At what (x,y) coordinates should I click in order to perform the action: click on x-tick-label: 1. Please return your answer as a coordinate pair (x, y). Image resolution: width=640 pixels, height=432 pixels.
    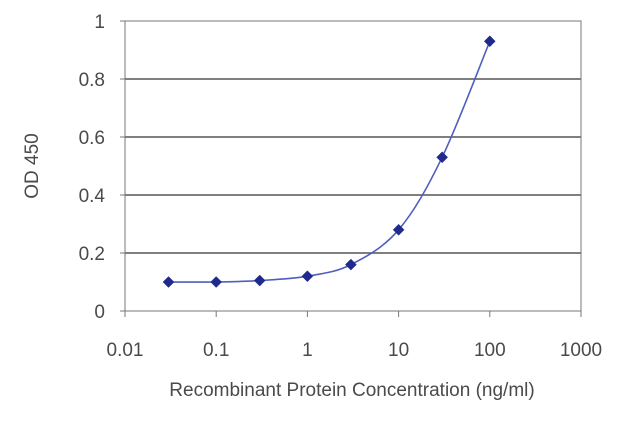
    Looking at the image, I should click on (307, 350).